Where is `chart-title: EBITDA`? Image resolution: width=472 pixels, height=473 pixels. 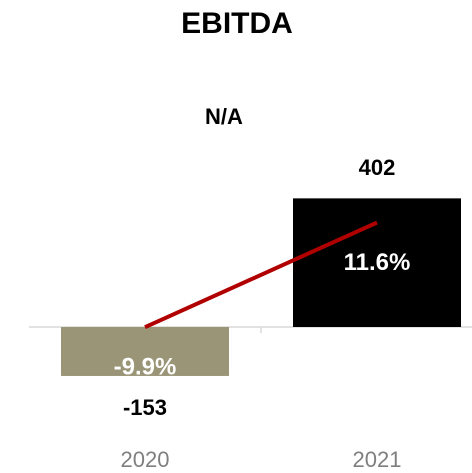
chart-title: EBITDA is located at coordinates (237, 23).